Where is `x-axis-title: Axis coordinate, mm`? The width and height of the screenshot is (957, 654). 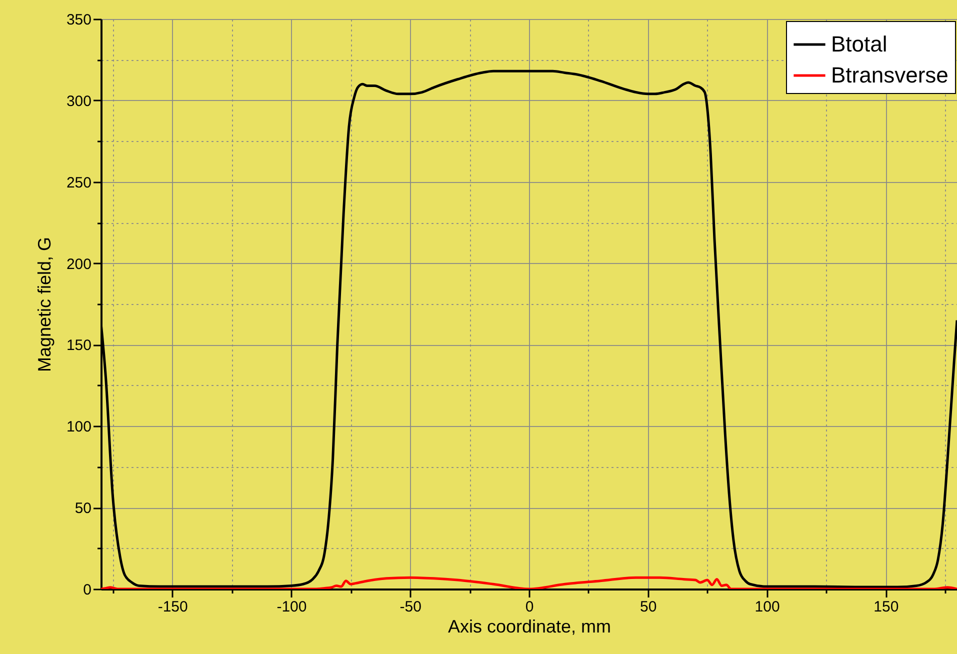
x-axis-title: Axis coordinate, mm is located at coordinates (530, 626).